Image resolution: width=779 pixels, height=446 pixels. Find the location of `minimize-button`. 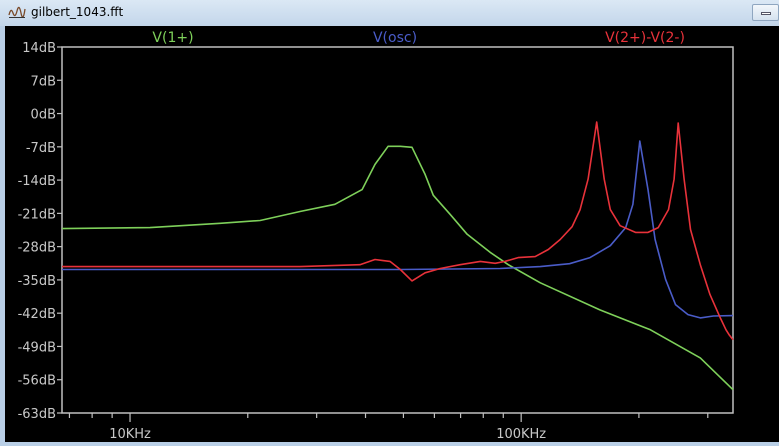

minimize-button is located at coordinates (765, 12).